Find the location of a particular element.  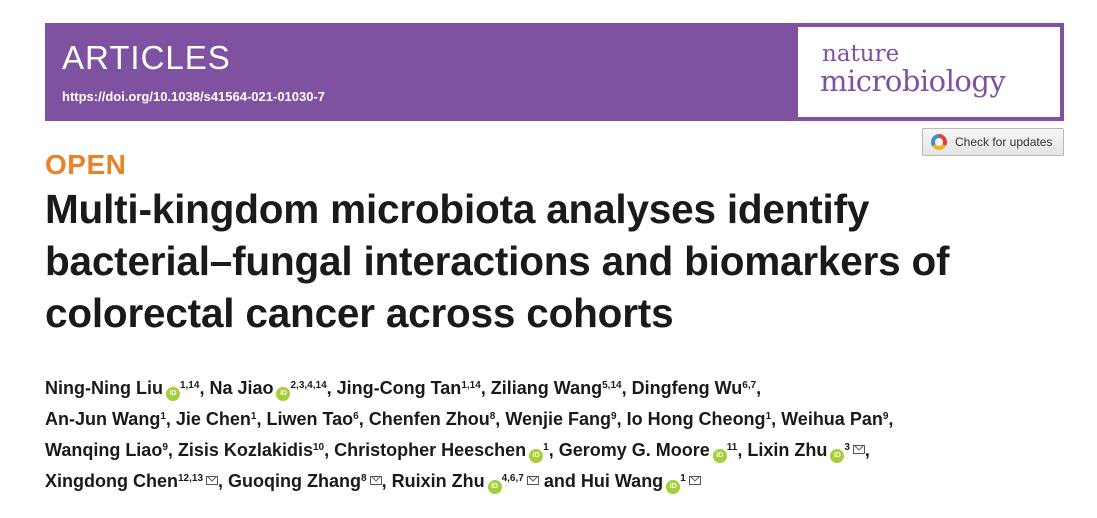

author: Weihua Pan9, is located at coordinates (837, 419).